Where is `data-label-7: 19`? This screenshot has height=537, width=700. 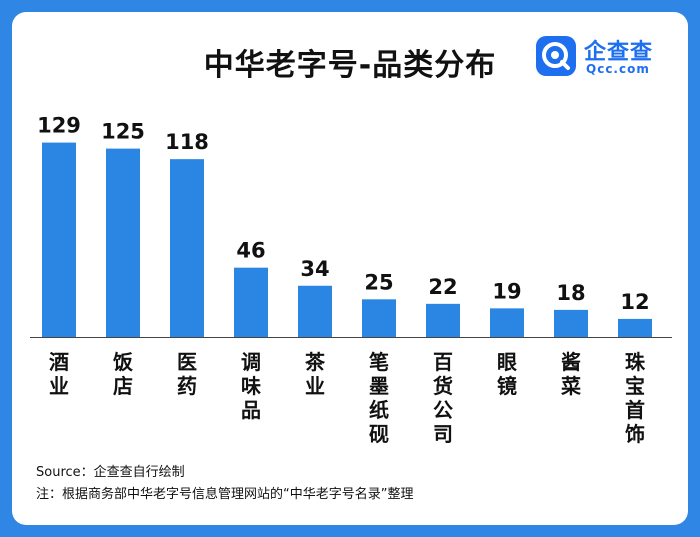 data-label-7: 19 is located at coordinates (506, 291).